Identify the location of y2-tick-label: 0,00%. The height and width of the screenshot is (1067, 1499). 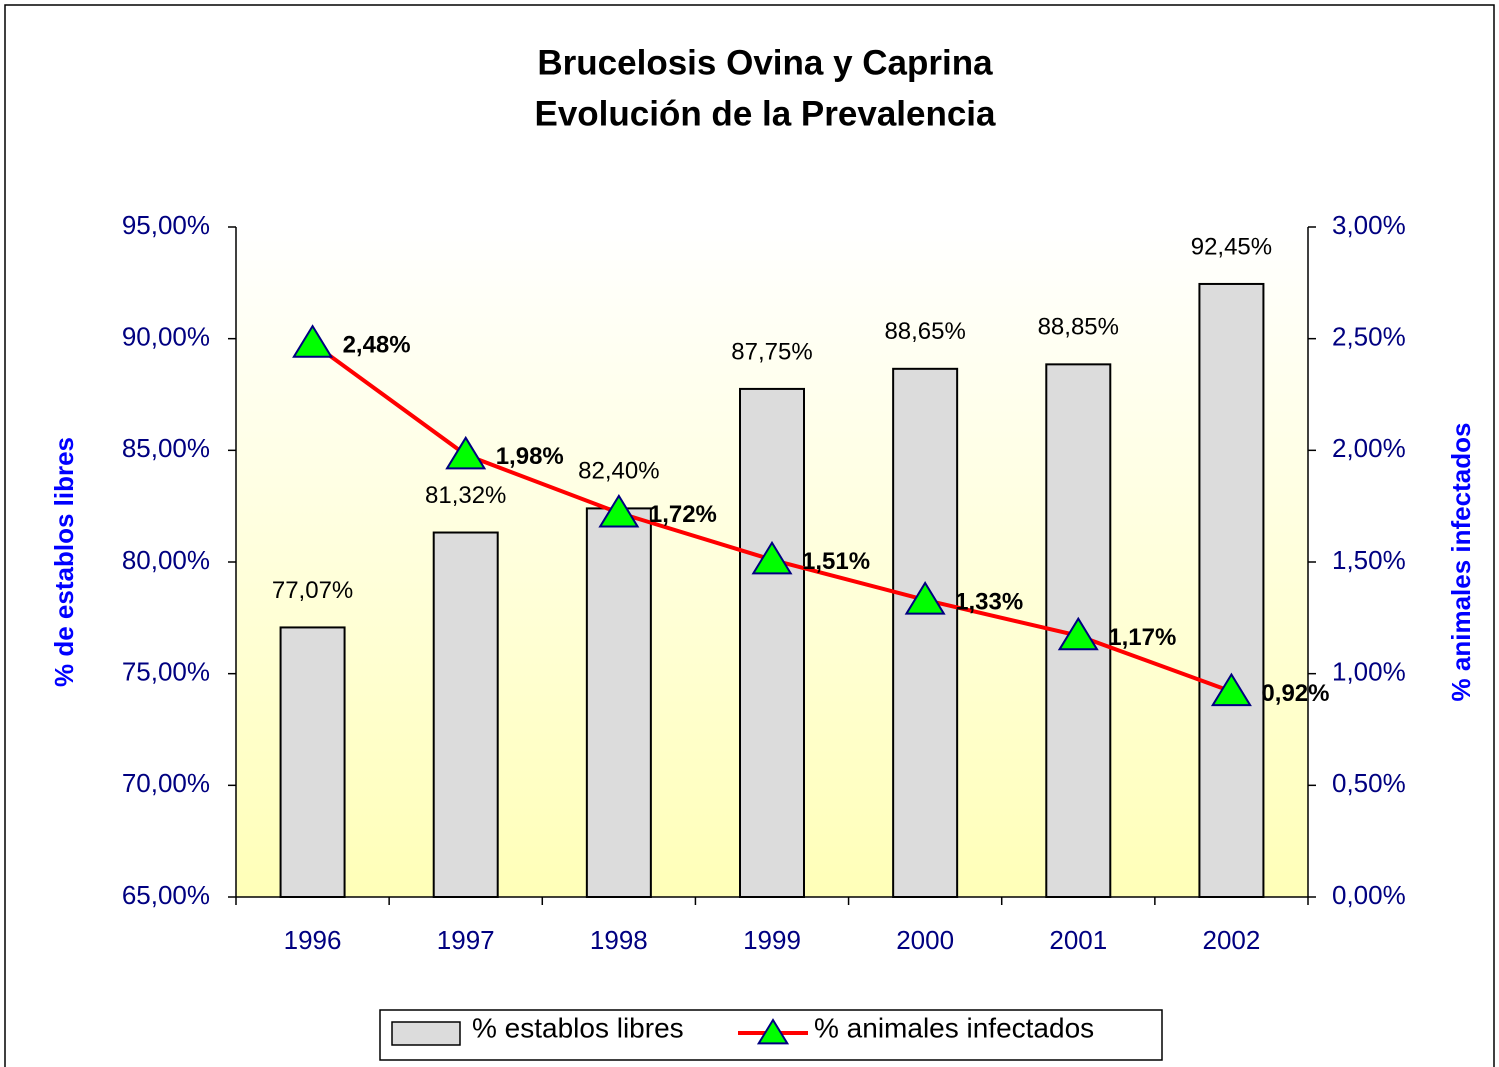
(1369, 895).